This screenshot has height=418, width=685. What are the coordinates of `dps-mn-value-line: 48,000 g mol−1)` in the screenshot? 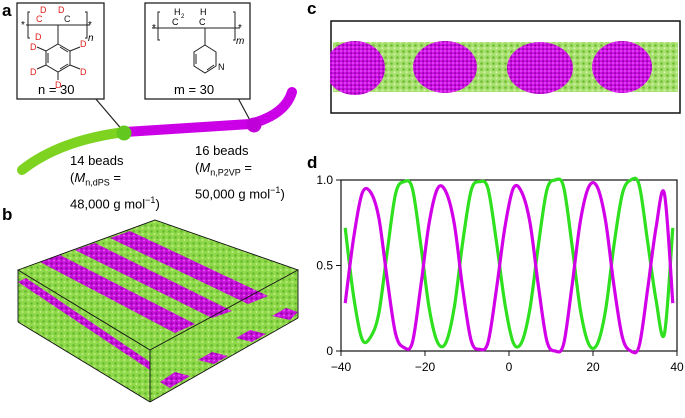 It's located at (115, 202).